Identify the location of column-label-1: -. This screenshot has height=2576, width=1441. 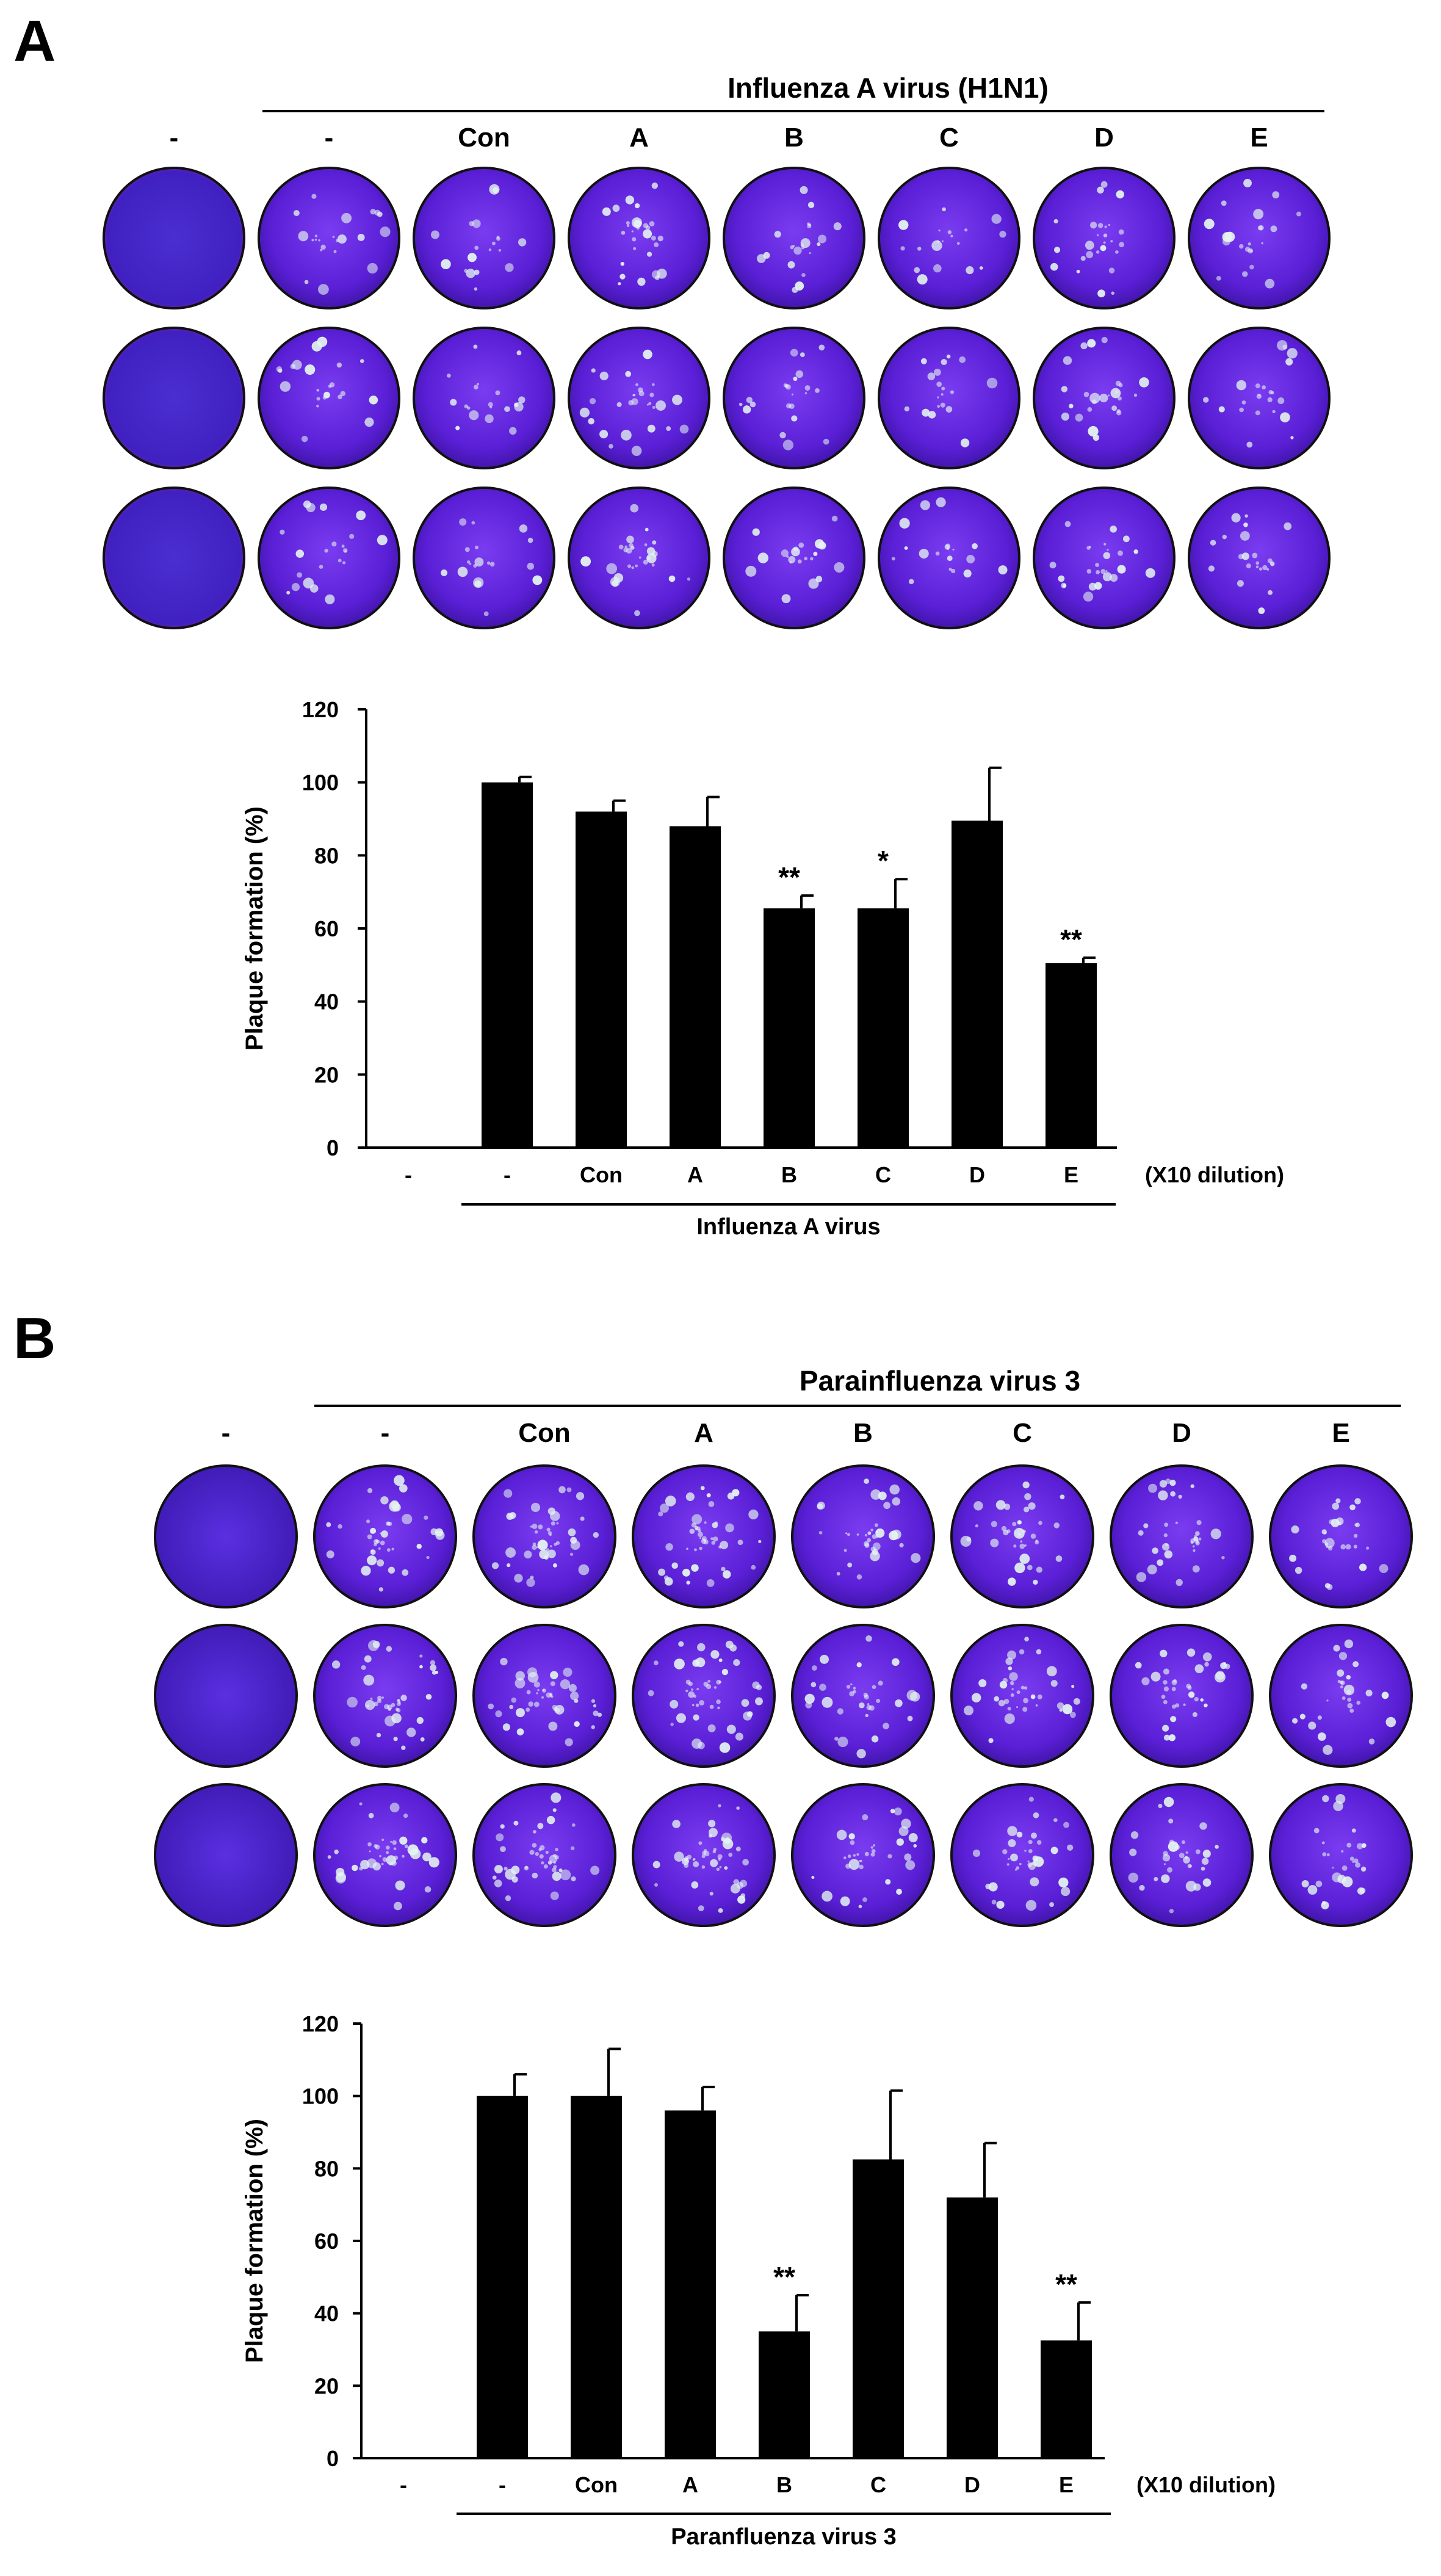
(329, 138).